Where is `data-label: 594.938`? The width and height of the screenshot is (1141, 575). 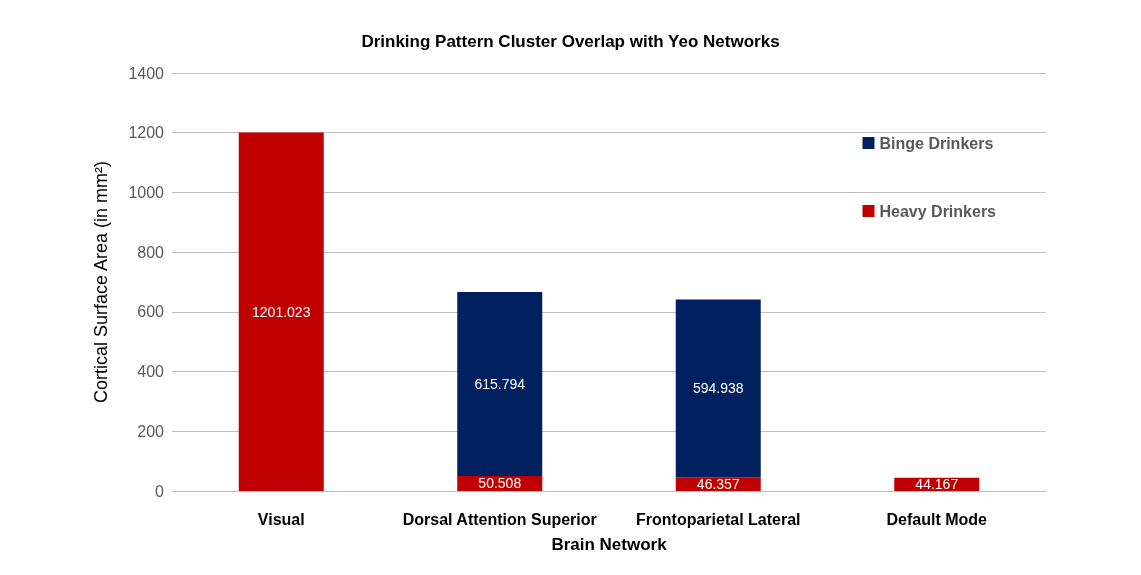 data-label: 594.938 is located at coordinates (718, 388).